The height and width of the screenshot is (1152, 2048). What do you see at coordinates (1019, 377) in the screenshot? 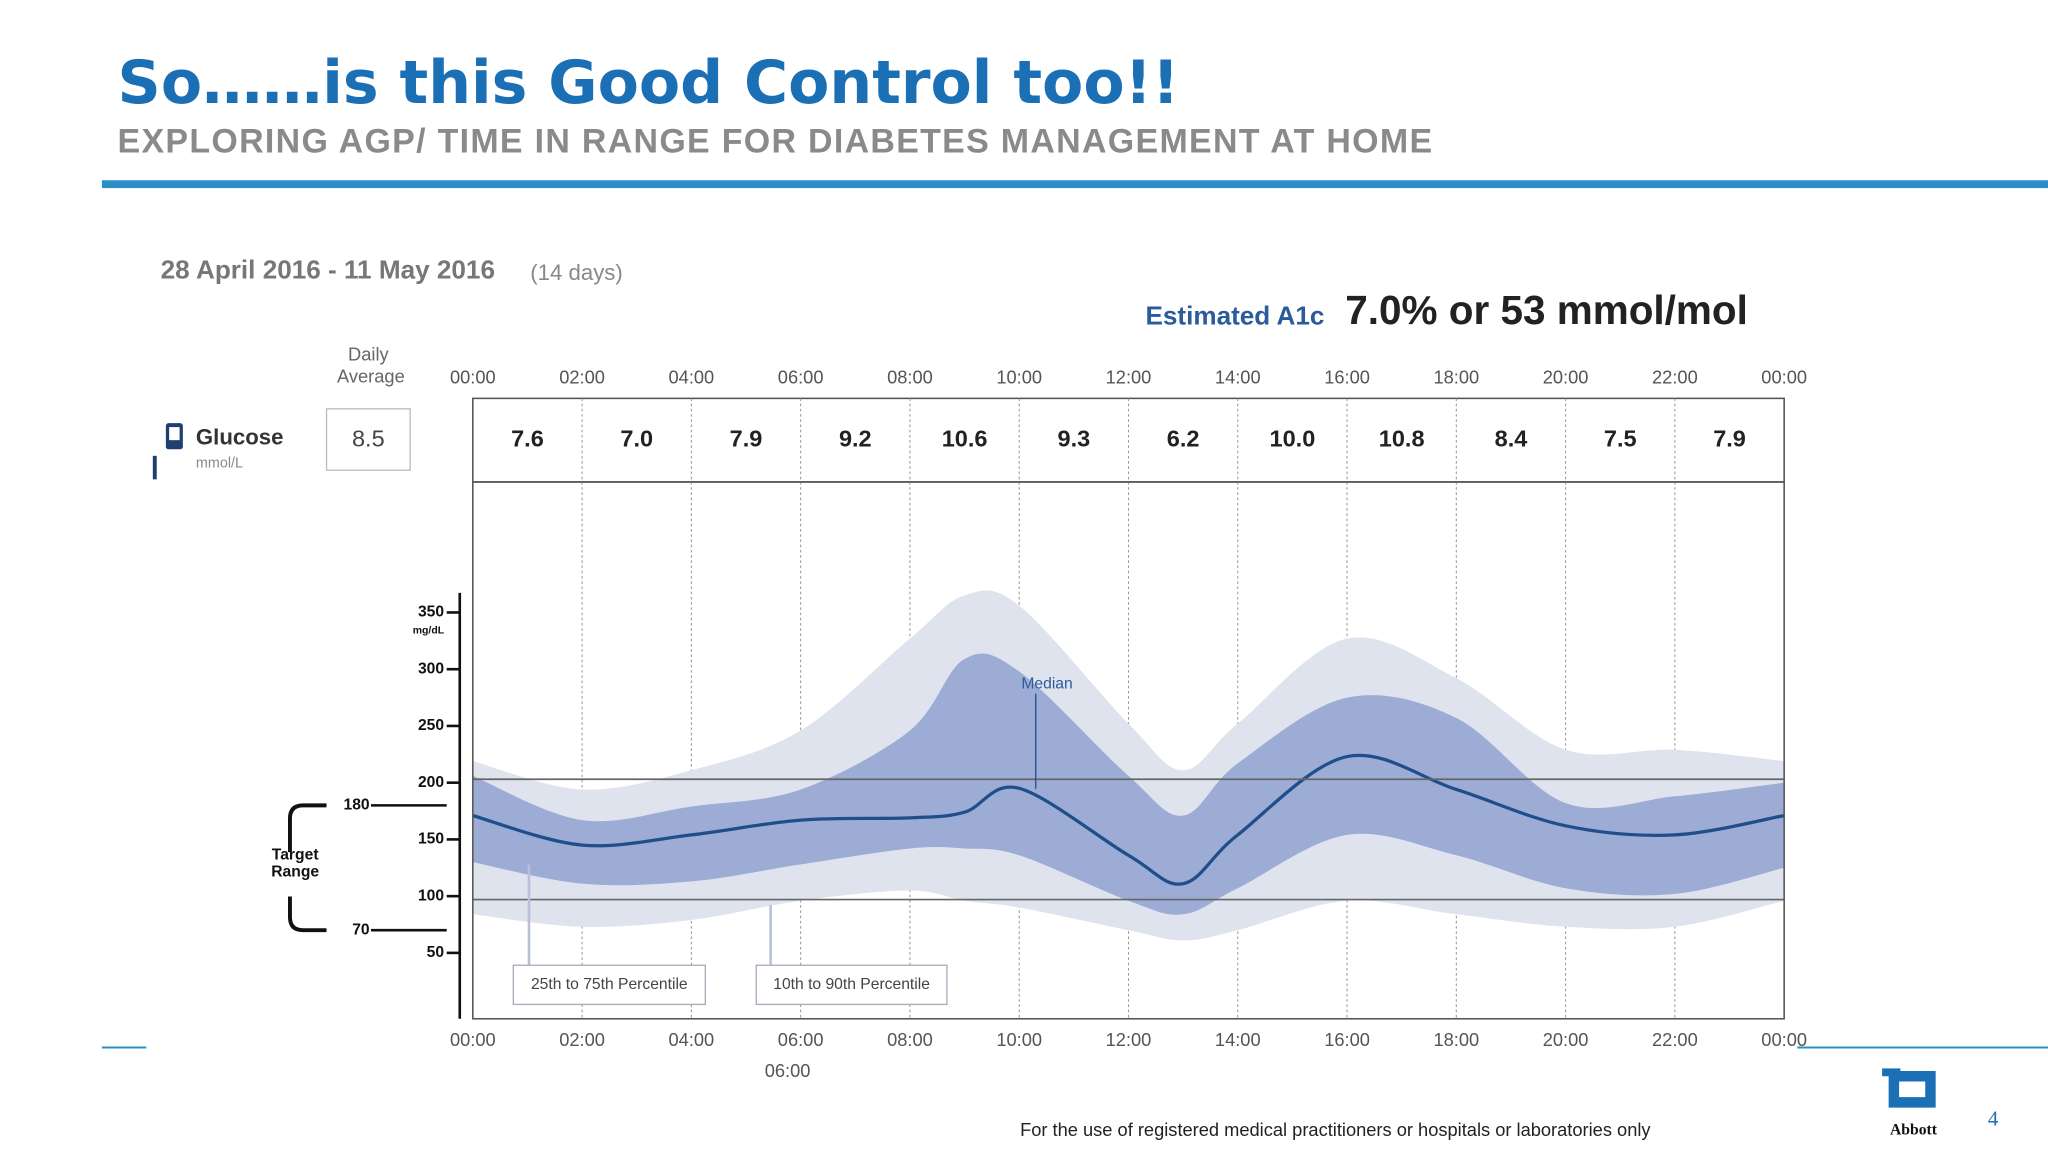
I see `x-tick-label-top: 10:00` at bounding box center [1019, 377].